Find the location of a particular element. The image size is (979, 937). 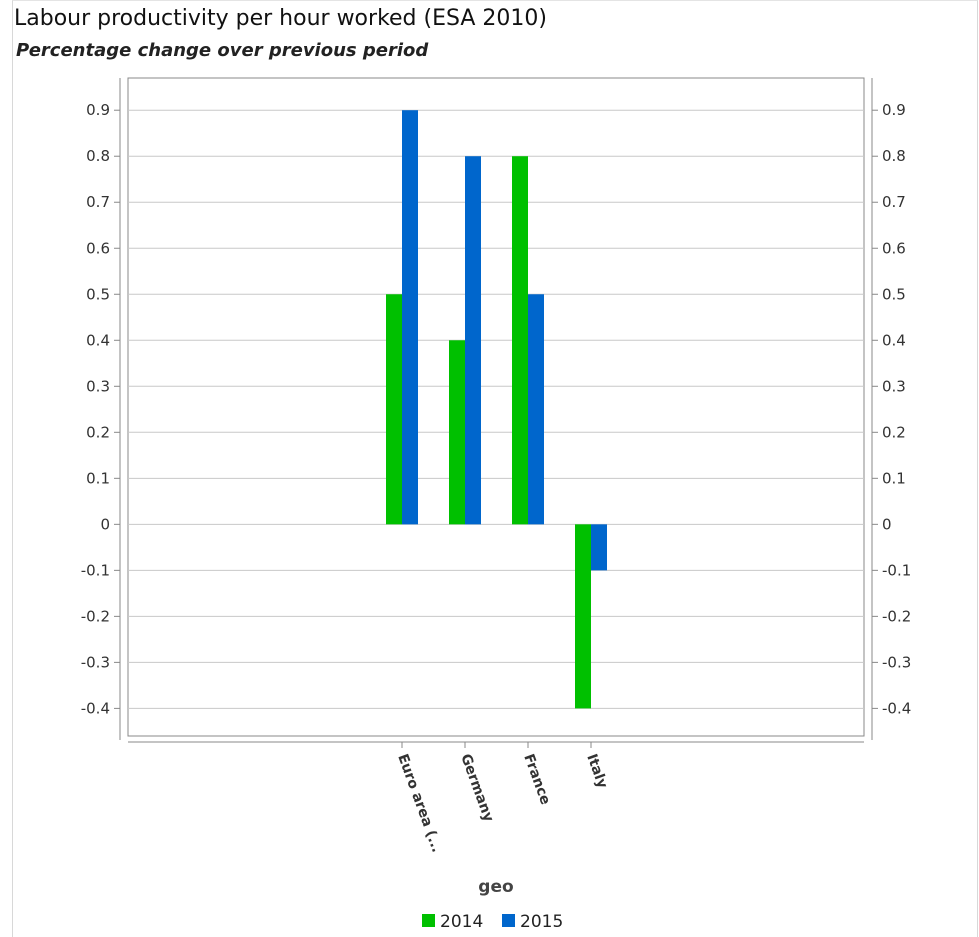

left-tick-label: -0.1 is located at coordinates (95, 570).